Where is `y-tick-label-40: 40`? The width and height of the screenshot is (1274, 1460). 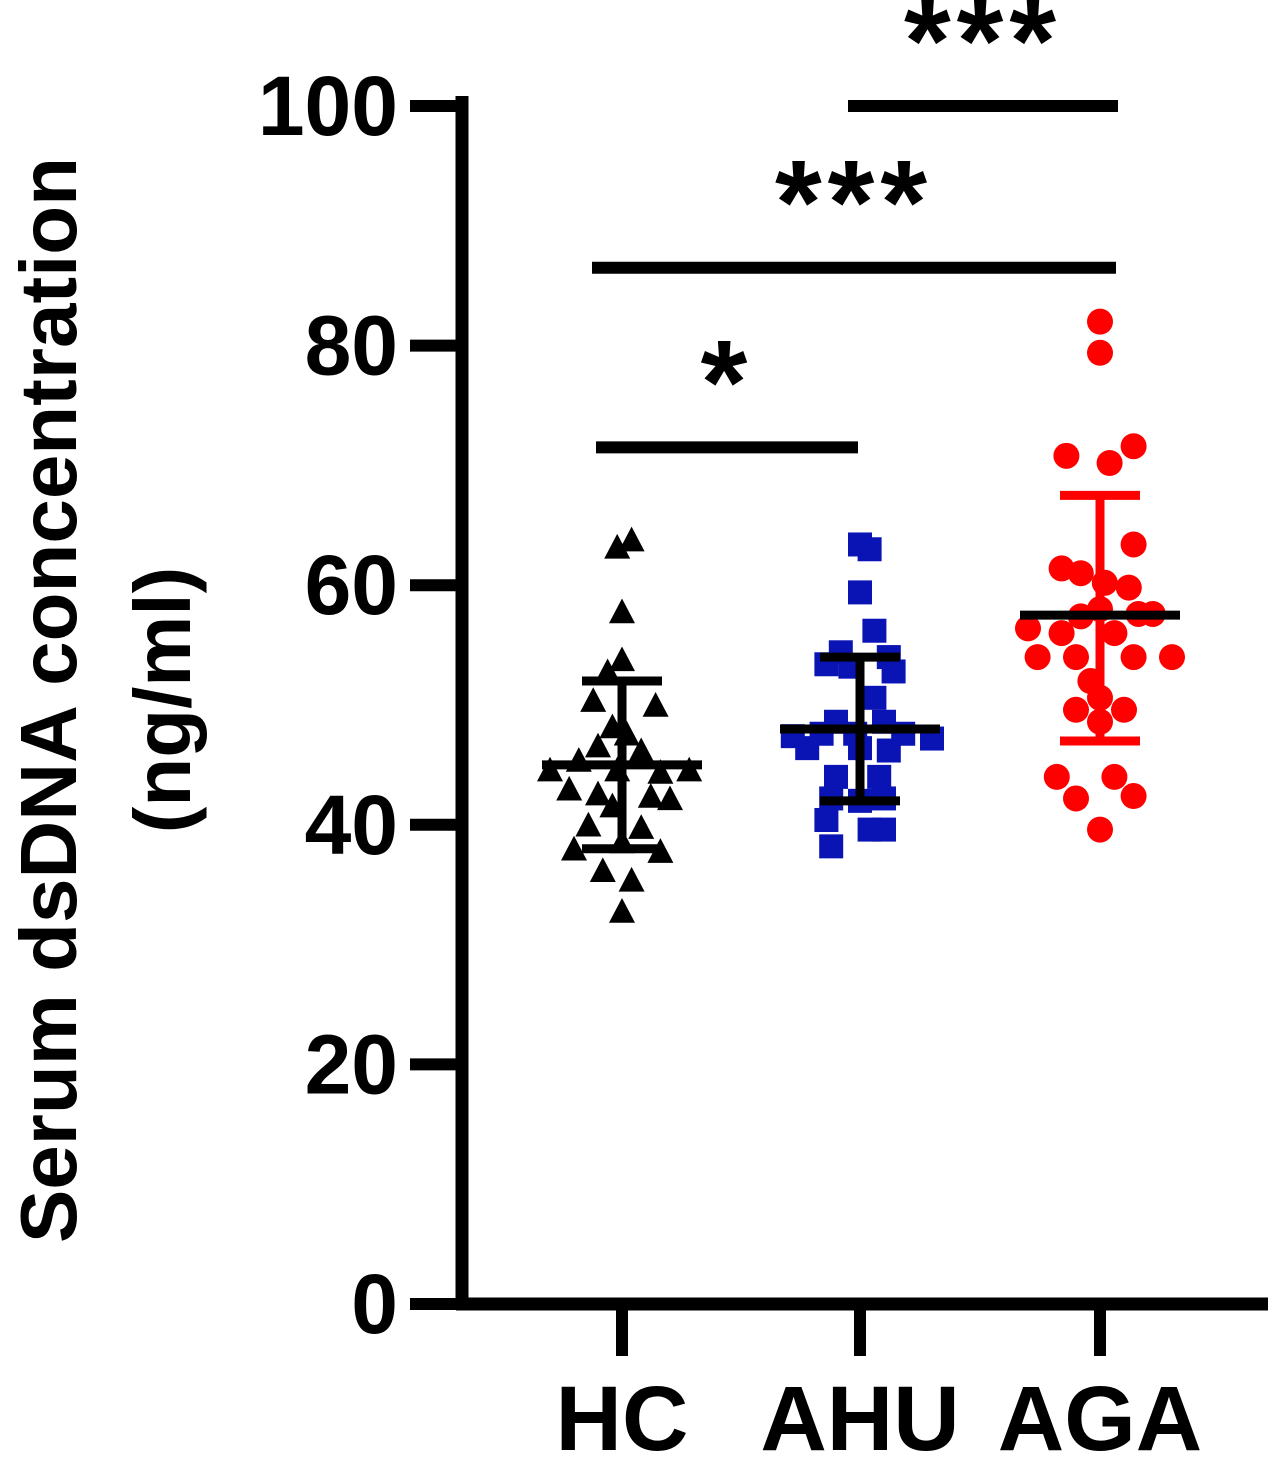 y-tick-label-40: 40 is located at coordinates (351, 825).